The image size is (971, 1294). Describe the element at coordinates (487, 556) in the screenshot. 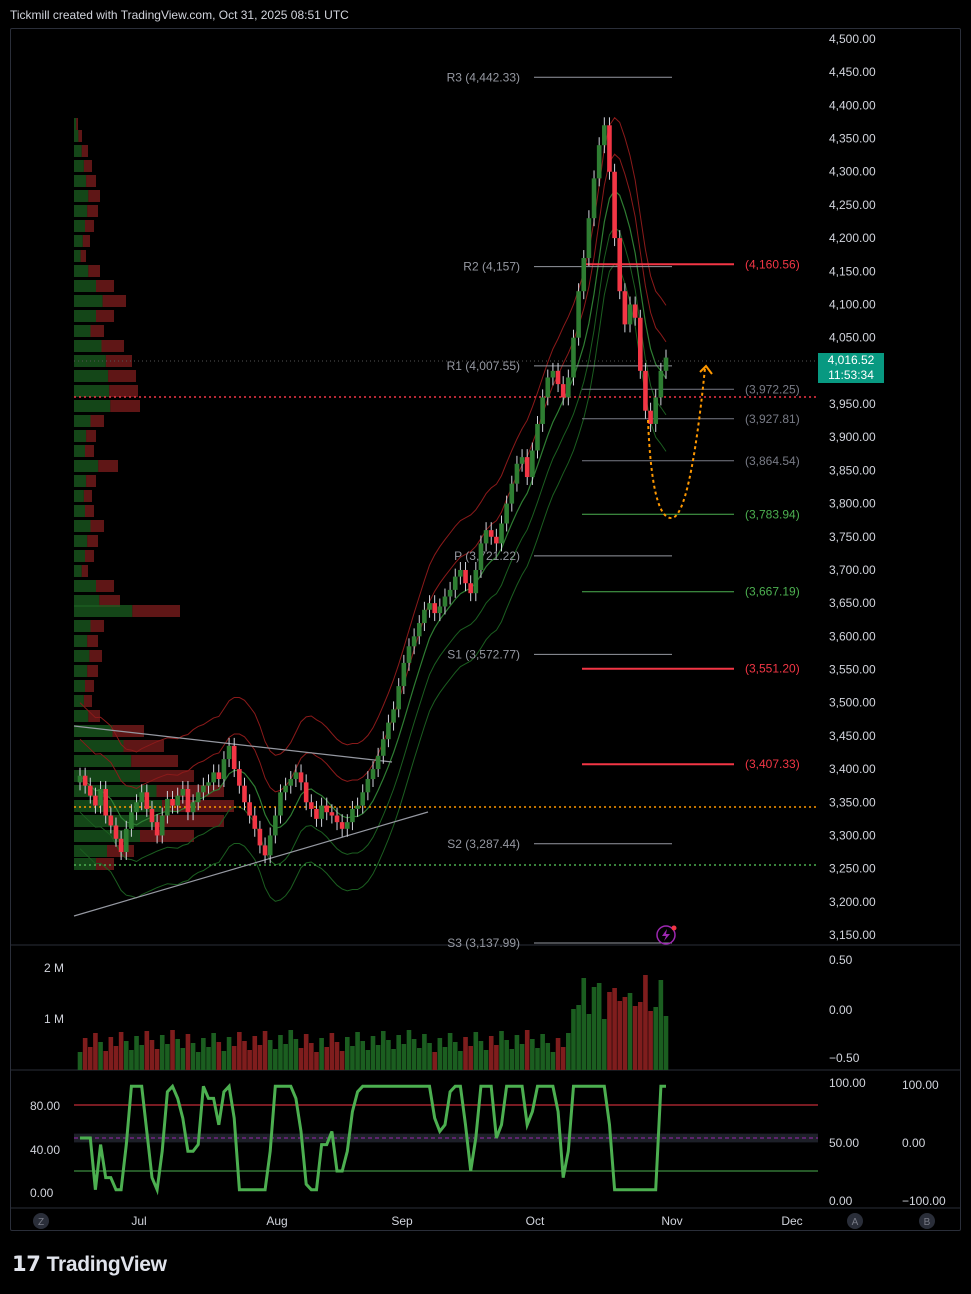

I see `pivot-label: P (3,721.22)` at that location.